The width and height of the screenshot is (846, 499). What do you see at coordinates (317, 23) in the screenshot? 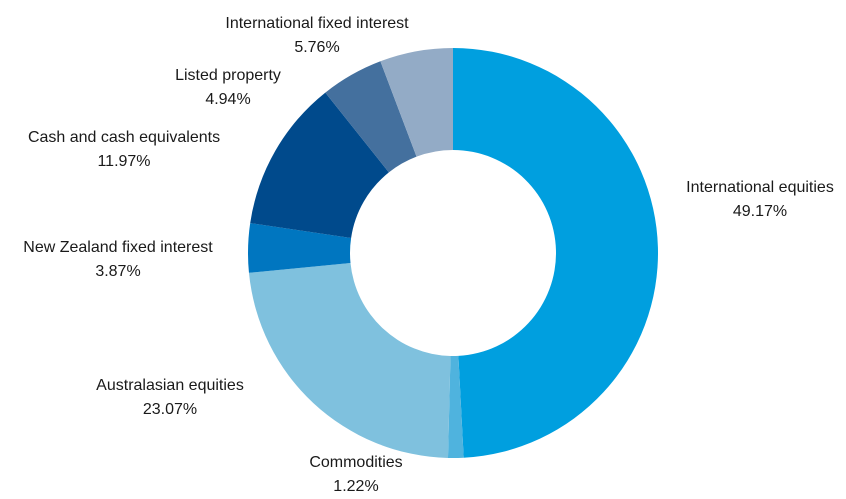
I see `slice-name: International fixed interest` at bounding box center [317, 23].